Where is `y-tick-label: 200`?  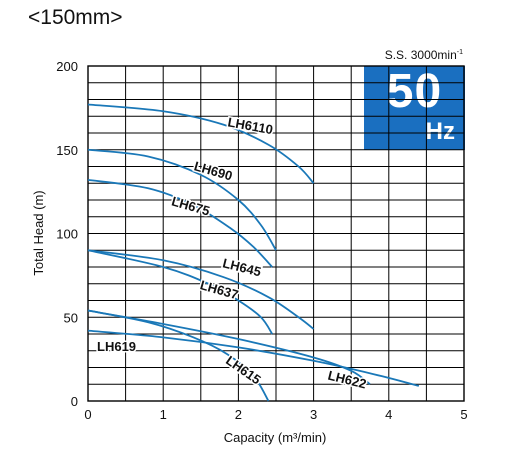 y-tick-label: 200 is located at coordinates (67, 66).